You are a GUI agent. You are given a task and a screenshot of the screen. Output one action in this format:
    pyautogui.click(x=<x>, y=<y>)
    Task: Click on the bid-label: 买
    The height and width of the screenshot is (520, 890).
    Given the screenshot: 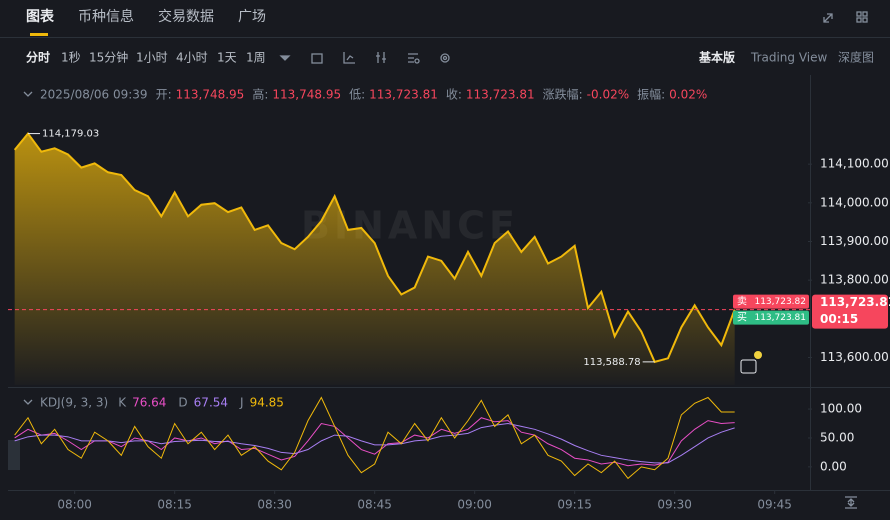 What is the action you would take?
    pyautogui.click(x=742, y=318)
    